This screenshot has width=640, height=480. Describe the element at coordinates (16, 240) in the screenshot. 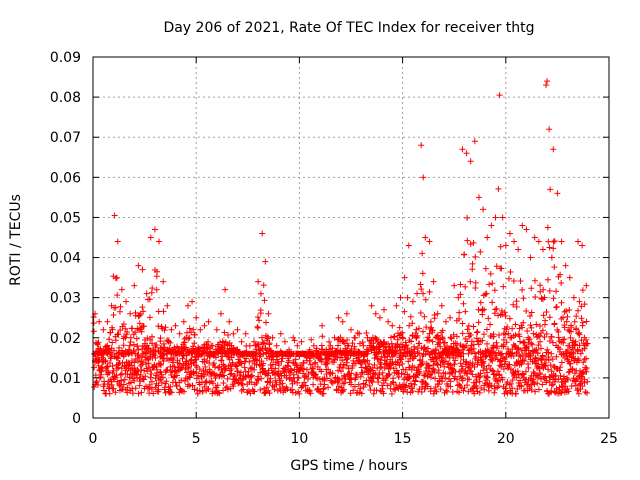

I see `y-axis-title: ROTI / TECUs` at that location.